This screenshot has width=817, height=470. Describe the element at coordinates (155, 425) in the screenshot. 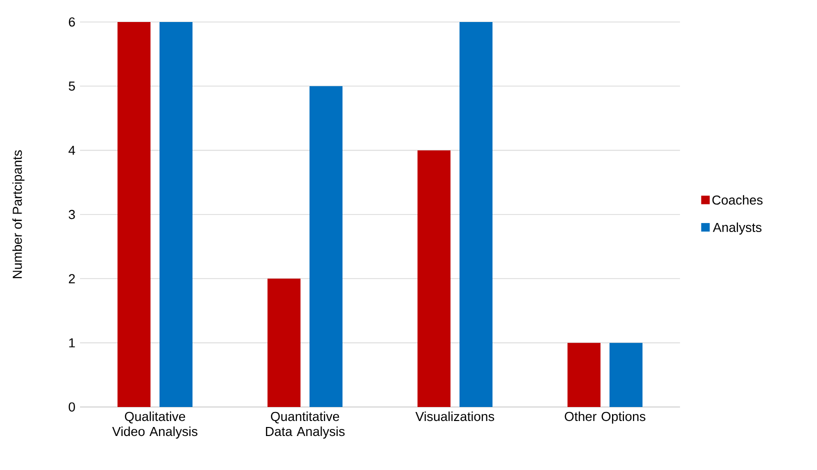

I see `x-tick-label: Qualitative Video Analysis` at that location.